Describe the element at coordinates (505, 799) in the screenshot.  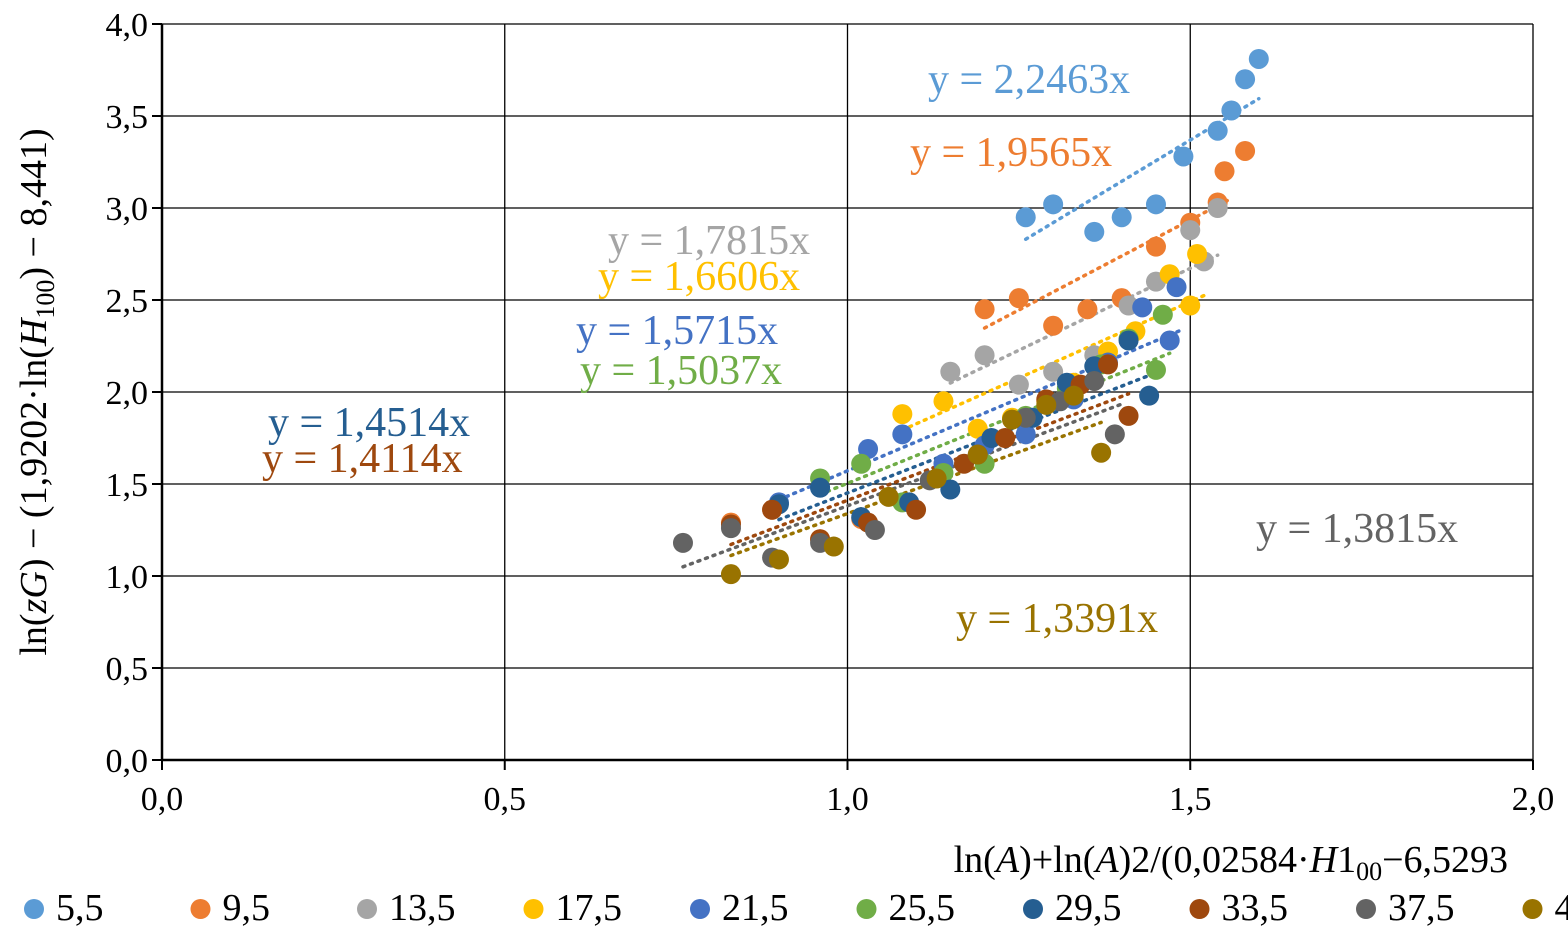
I see `x-tick-label: 0,5` at that location.